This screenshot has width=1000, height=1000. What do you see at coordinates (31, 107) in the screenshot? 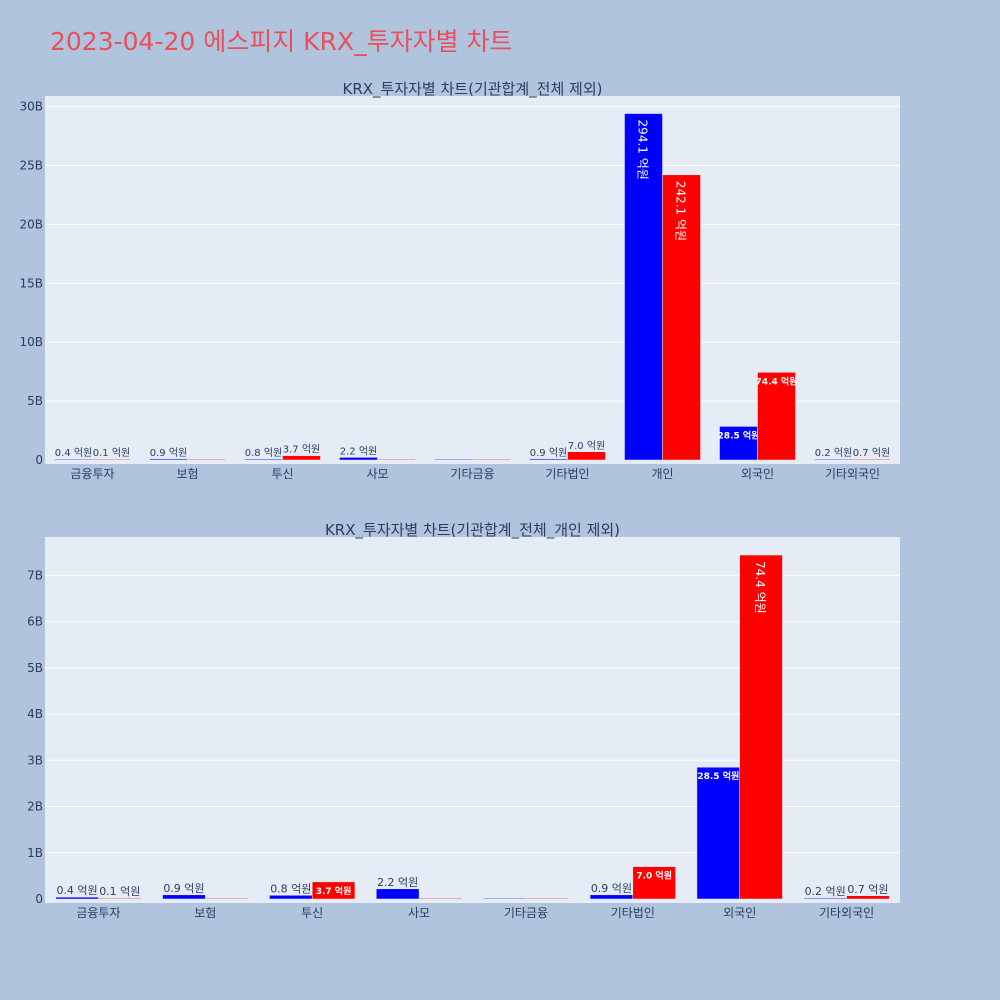
I see `y-tick-label: 30B` at bounding box center [31, 107].